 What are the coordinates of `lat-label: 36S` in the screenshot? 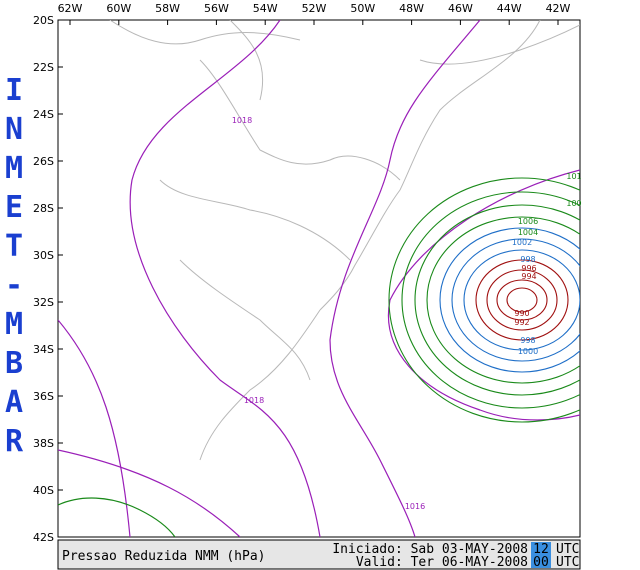 It's located at (43, 396).